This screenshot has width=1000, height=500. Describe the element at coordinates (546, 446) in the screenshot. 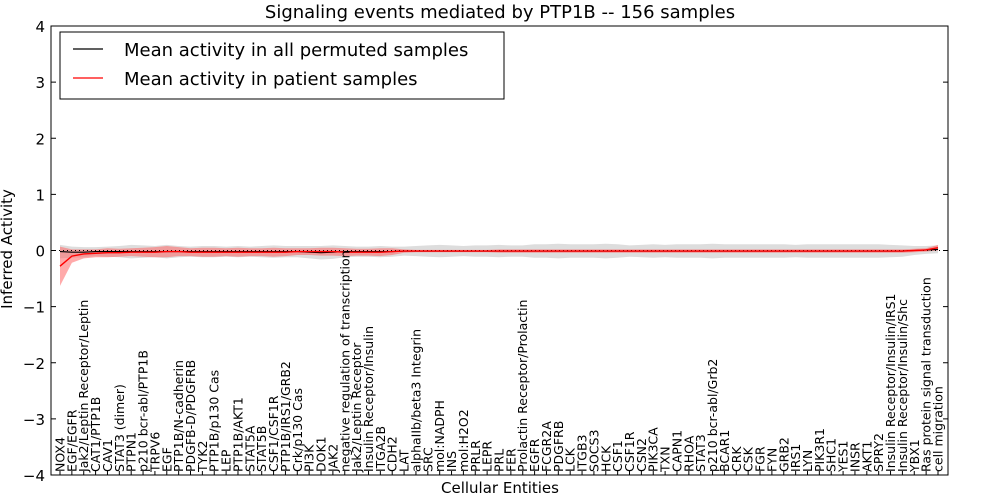

I see `x-tick-label: FCGR2A` at that location.